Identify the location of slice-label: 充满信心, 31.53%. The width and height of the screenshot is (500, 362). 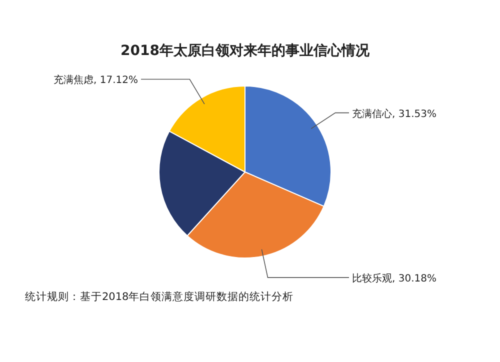
(394, 114).